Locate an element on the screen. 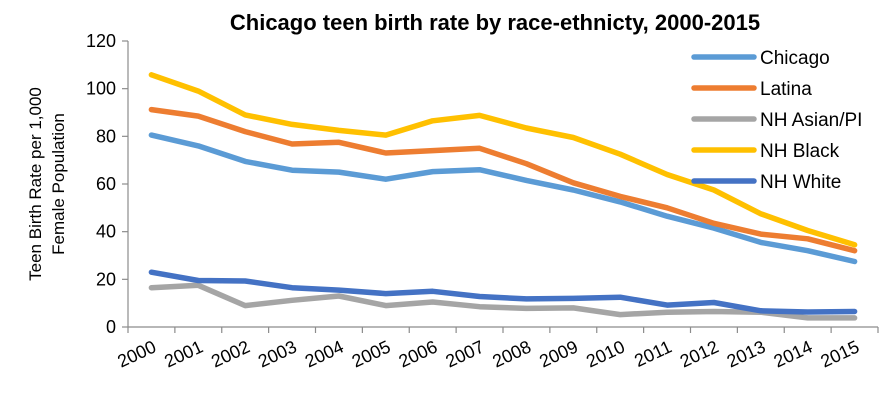 This screenshot has width=896, height=396. x-tick-label: 2004 is located at coordinates (324, 353).